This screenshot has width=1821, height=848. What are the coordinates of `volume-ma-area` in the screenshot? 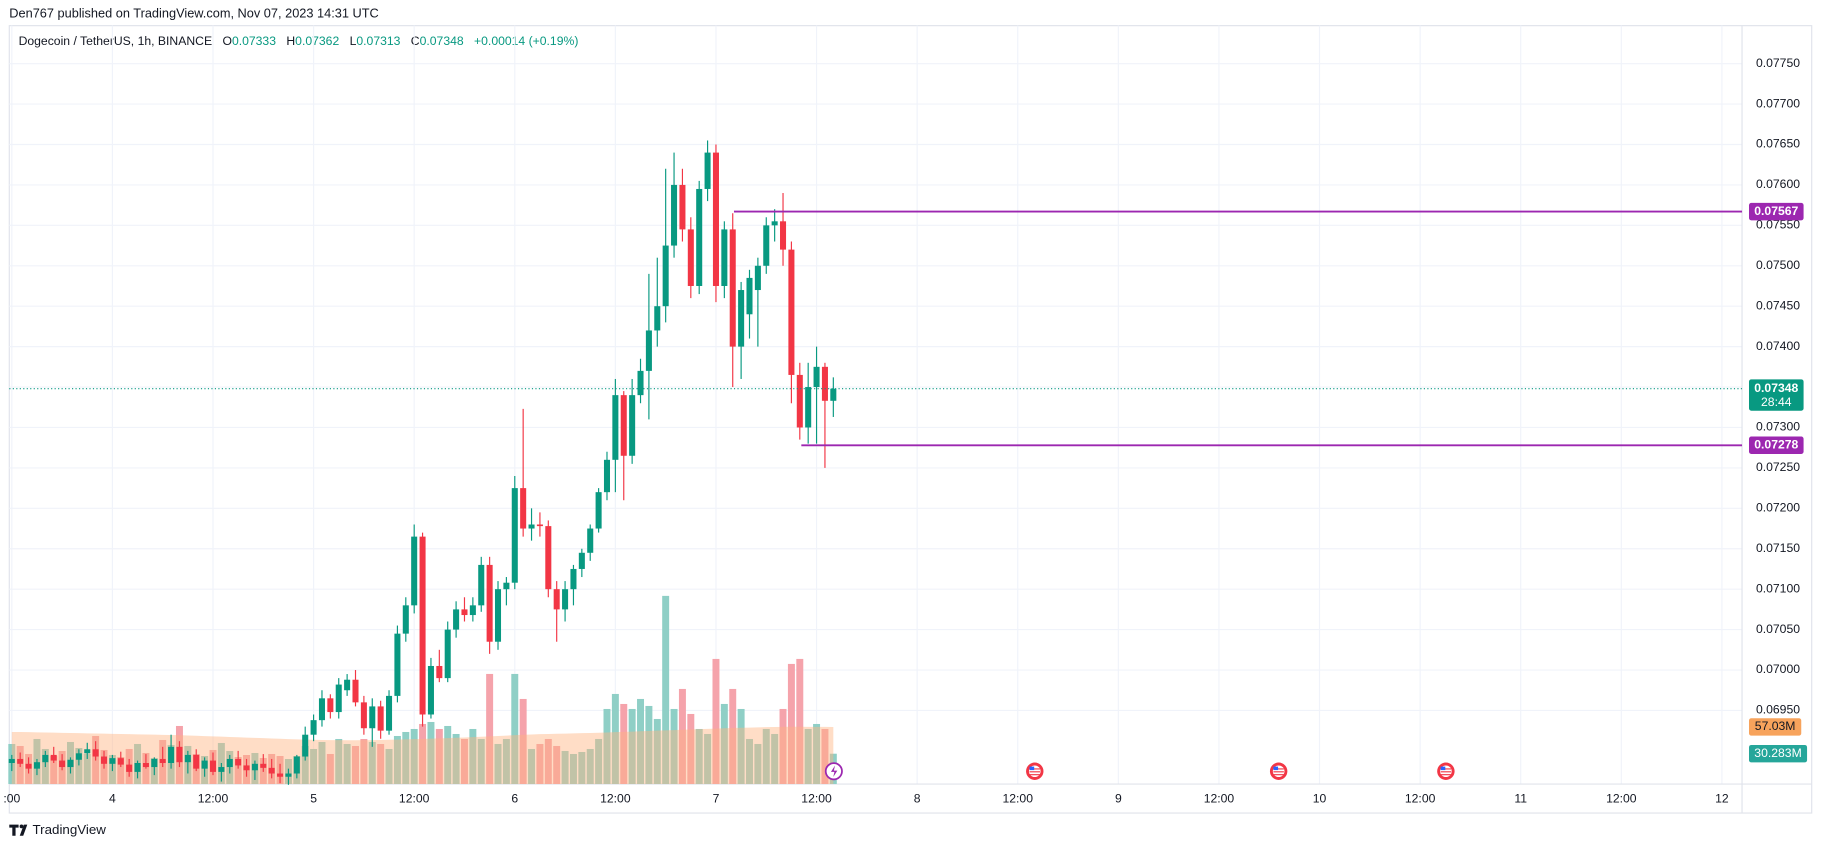 It's located at (422, 755).